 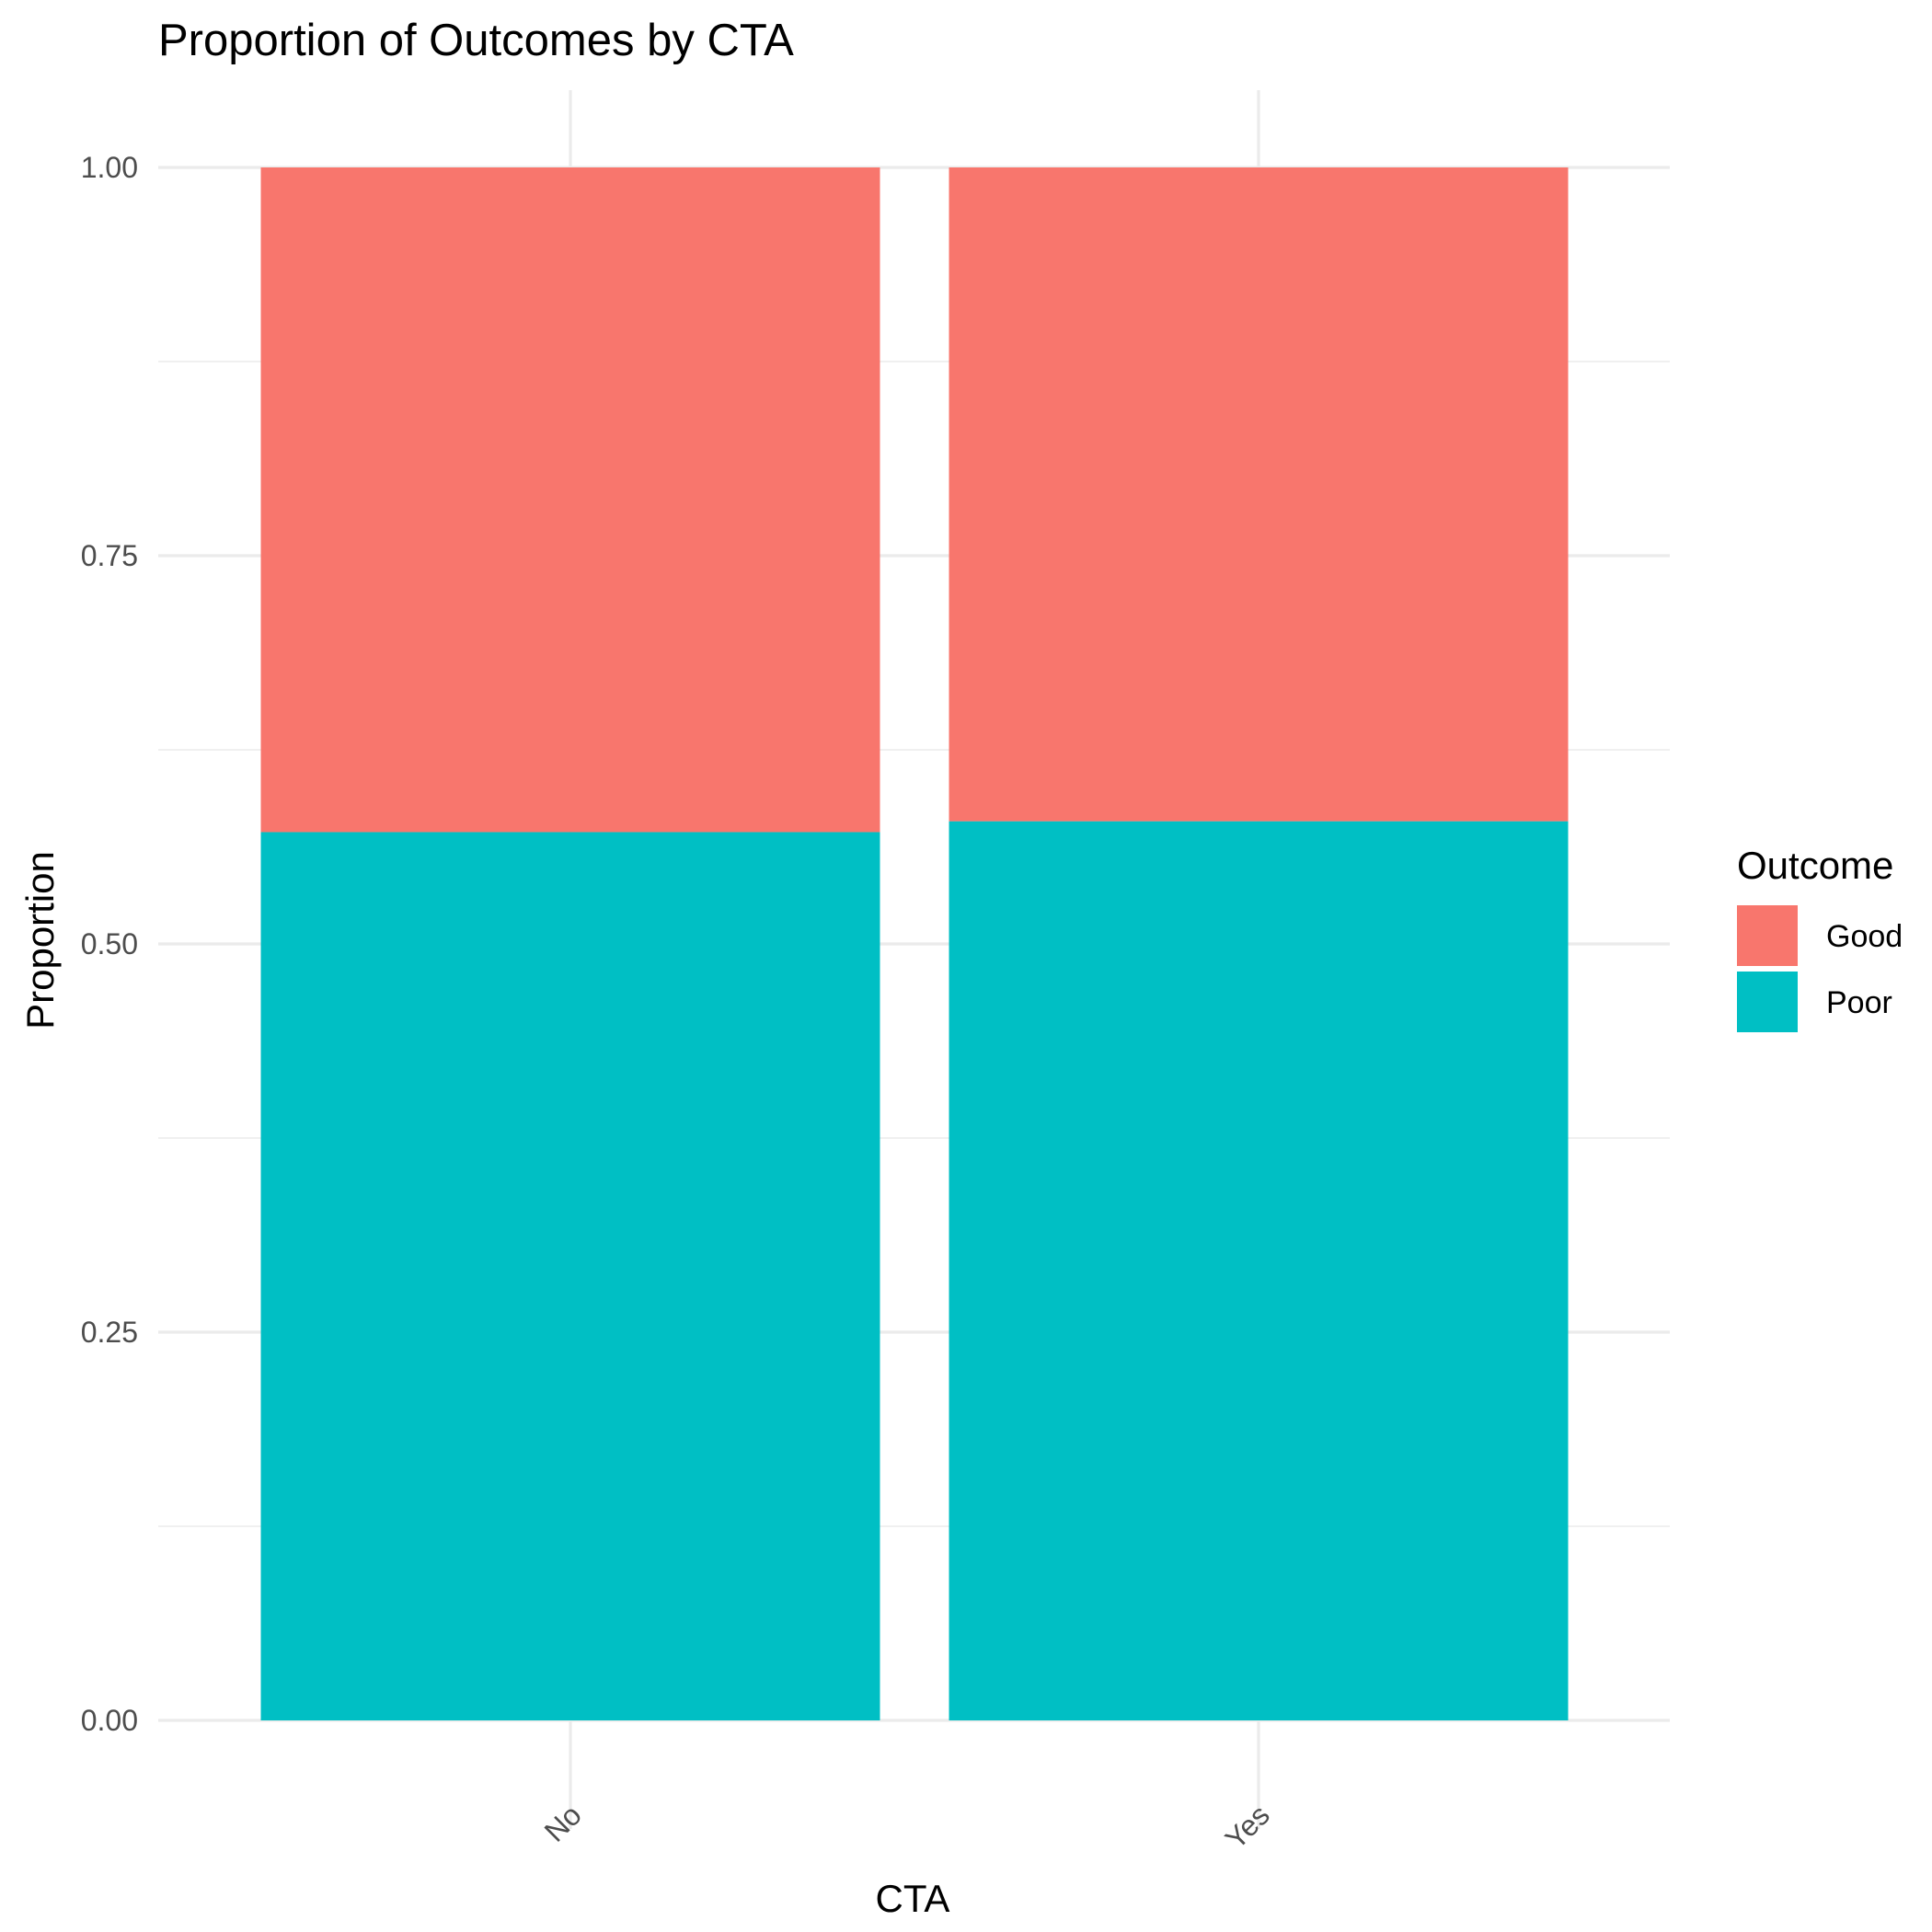 I want to click on legend-key-good, so click(x=1767, y=935).